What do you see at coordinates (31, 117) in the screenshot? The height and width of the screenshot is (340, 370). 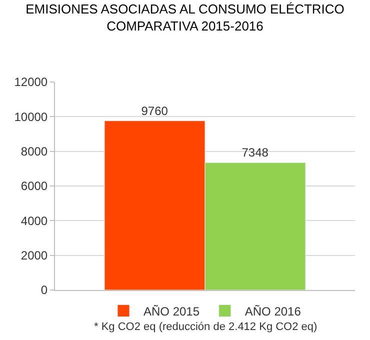 I see `y-tick-label: 10000` at bounding box center [31, 117].